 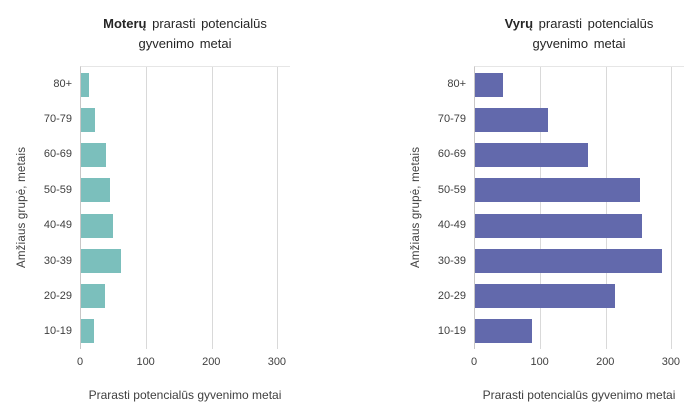 What do you see at coordinates (579, 35) in the screenshot?
I see `chart-title-male: Vyrų prarasti potencialūs gyvenimo metai` at bounding box center [579, 35].